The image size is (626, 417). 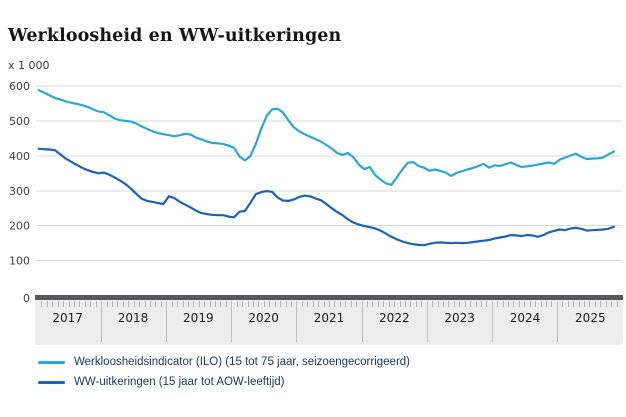 I want to click on ww-line-swatch, so click(x=51, y=382).